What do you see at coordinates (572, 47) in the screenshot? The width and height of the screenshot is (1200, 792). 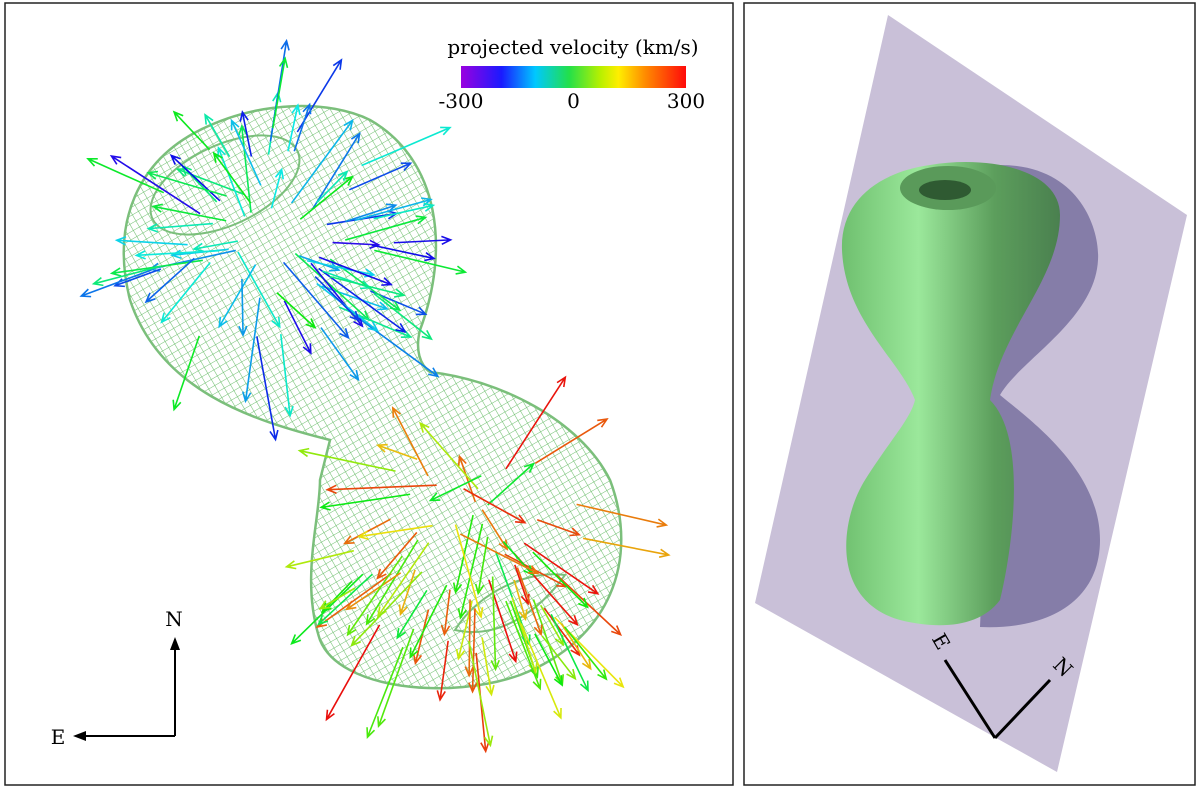 I see `colorbar-title: projected velocity (km/s)` at bounding box center [572, 47].